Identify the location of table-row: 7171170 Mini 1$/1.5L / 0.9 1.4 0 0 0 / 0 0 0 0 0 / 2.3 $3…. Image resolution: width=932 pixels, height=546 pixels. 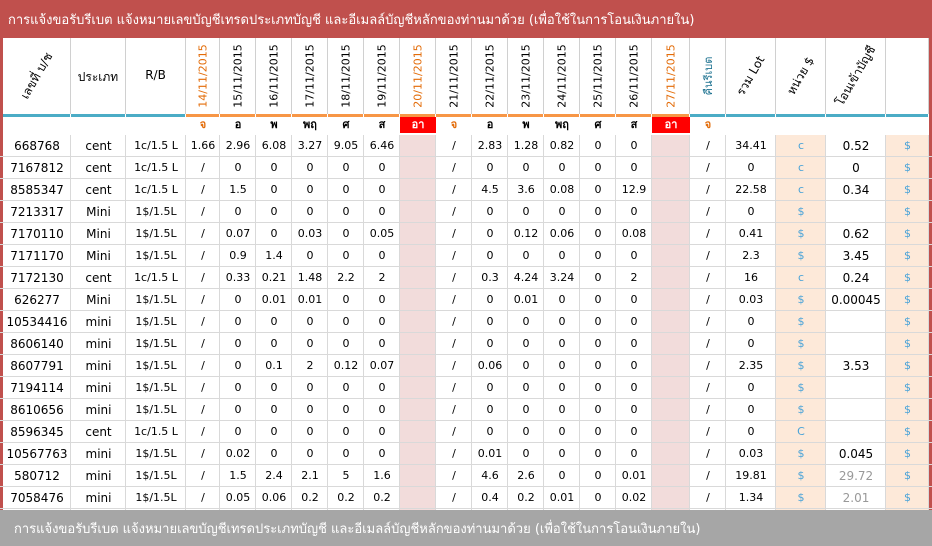
(466, 256).